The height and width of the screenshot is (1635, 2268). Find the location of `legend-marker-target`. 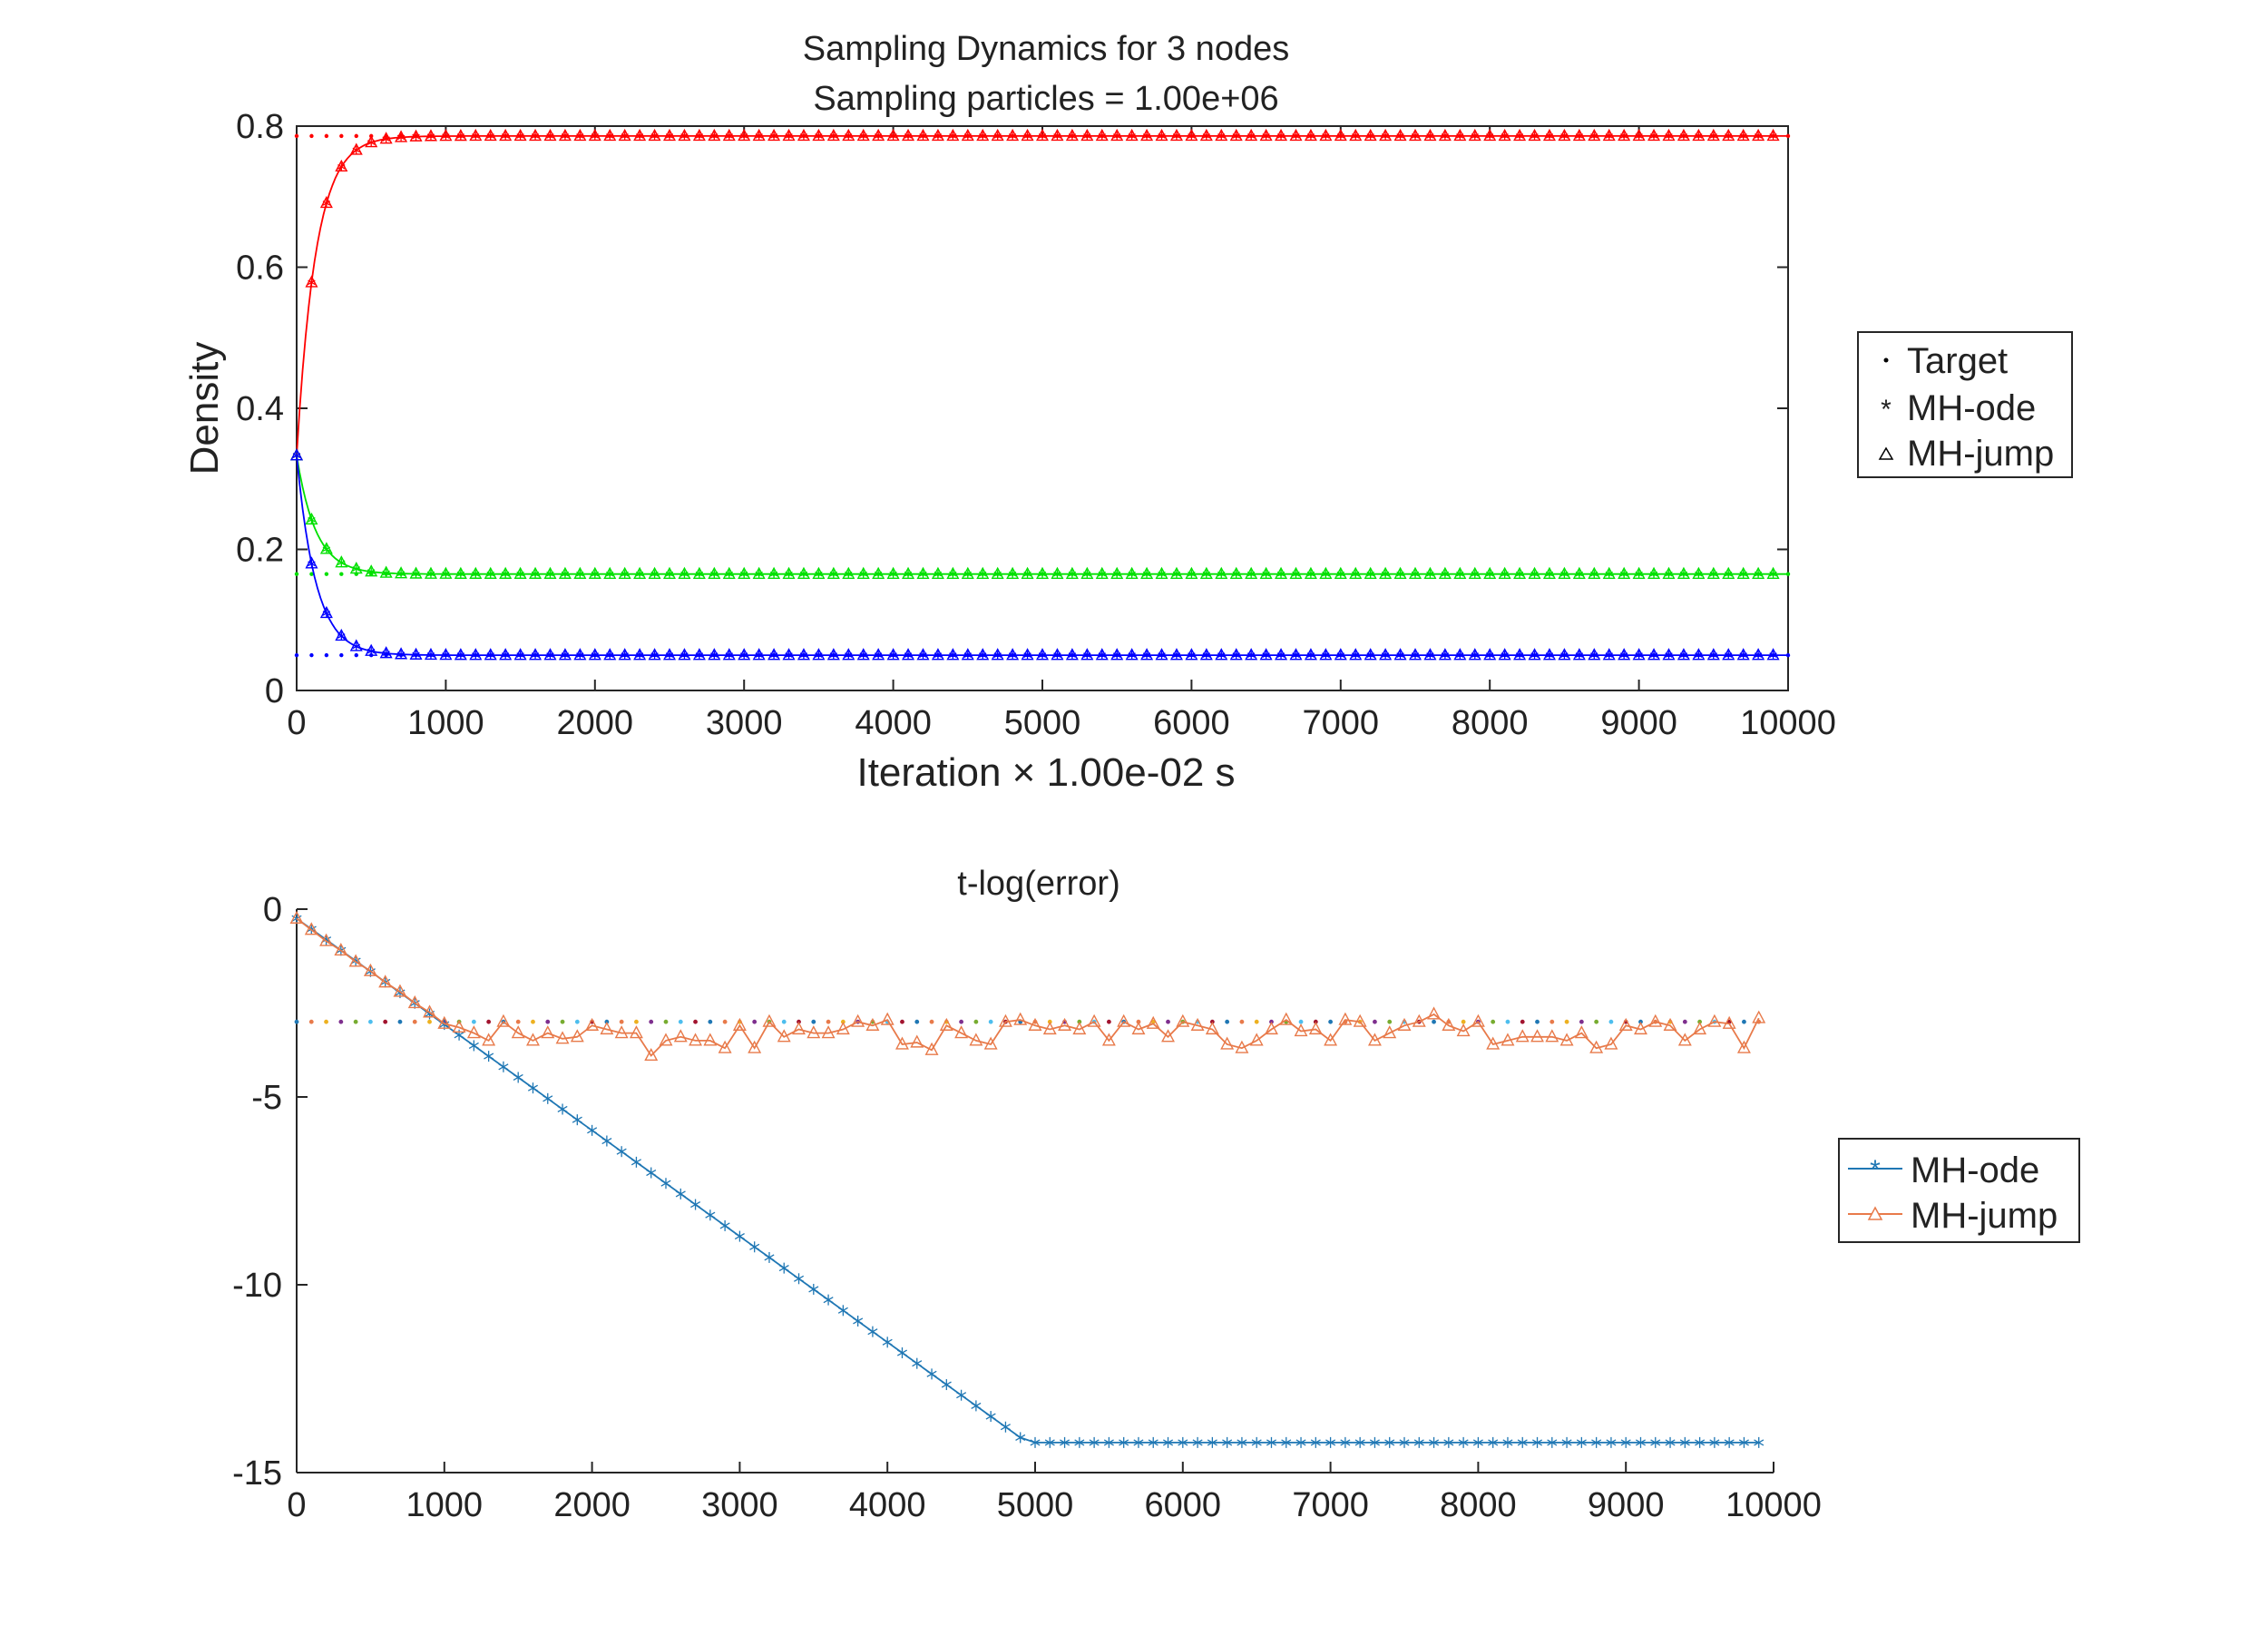

legend-marker-target is located at coordinates (1886, 360).